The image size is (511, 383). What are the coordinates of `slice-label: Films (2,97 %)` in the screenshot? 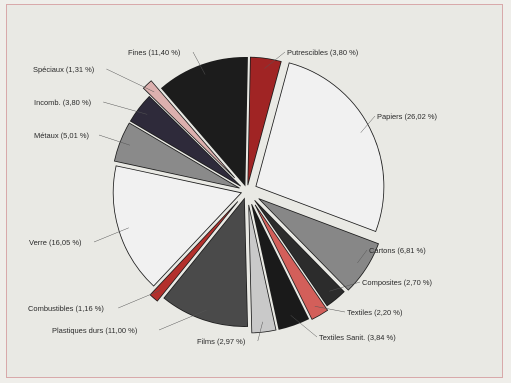 It's located at (221, 341).